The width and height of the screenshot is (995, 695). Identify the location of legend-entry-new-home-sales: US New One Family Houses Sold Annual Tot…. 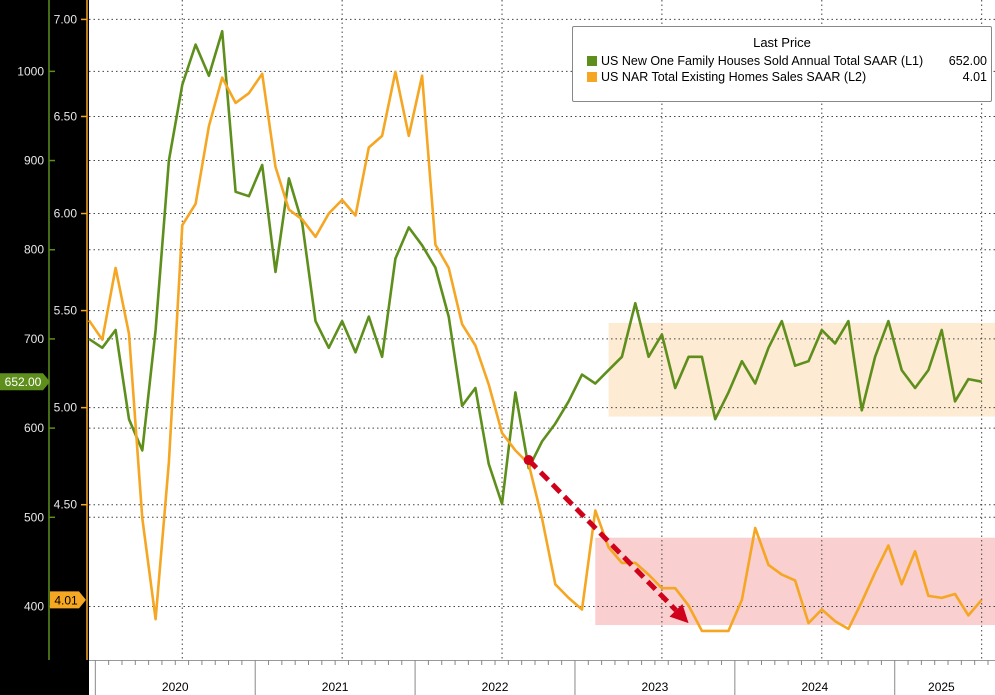
(787, 61).